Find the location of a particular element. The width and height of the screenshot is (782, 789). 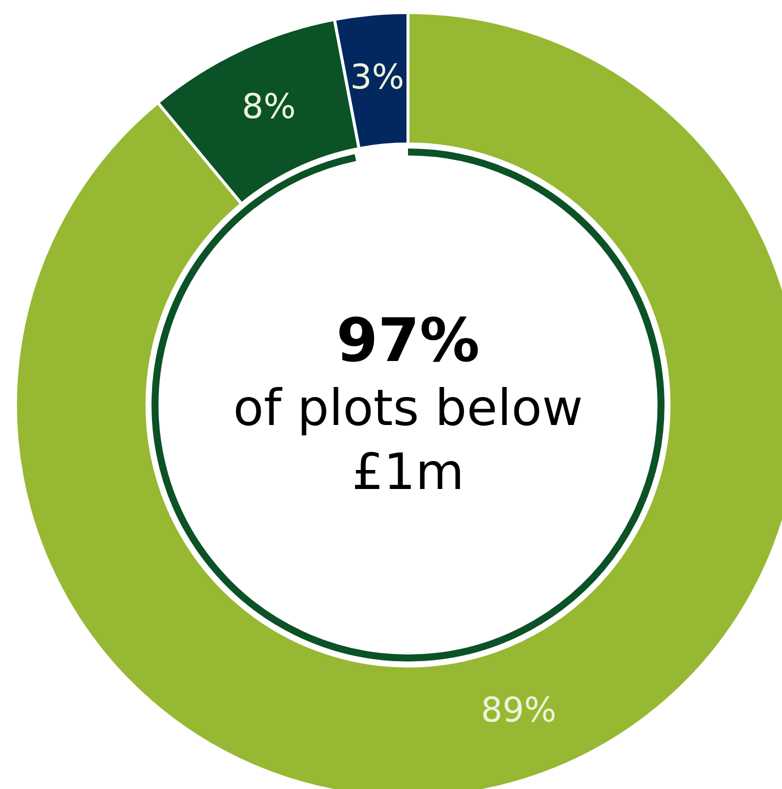

data-label: 89% is located at coordinates (518, 710).